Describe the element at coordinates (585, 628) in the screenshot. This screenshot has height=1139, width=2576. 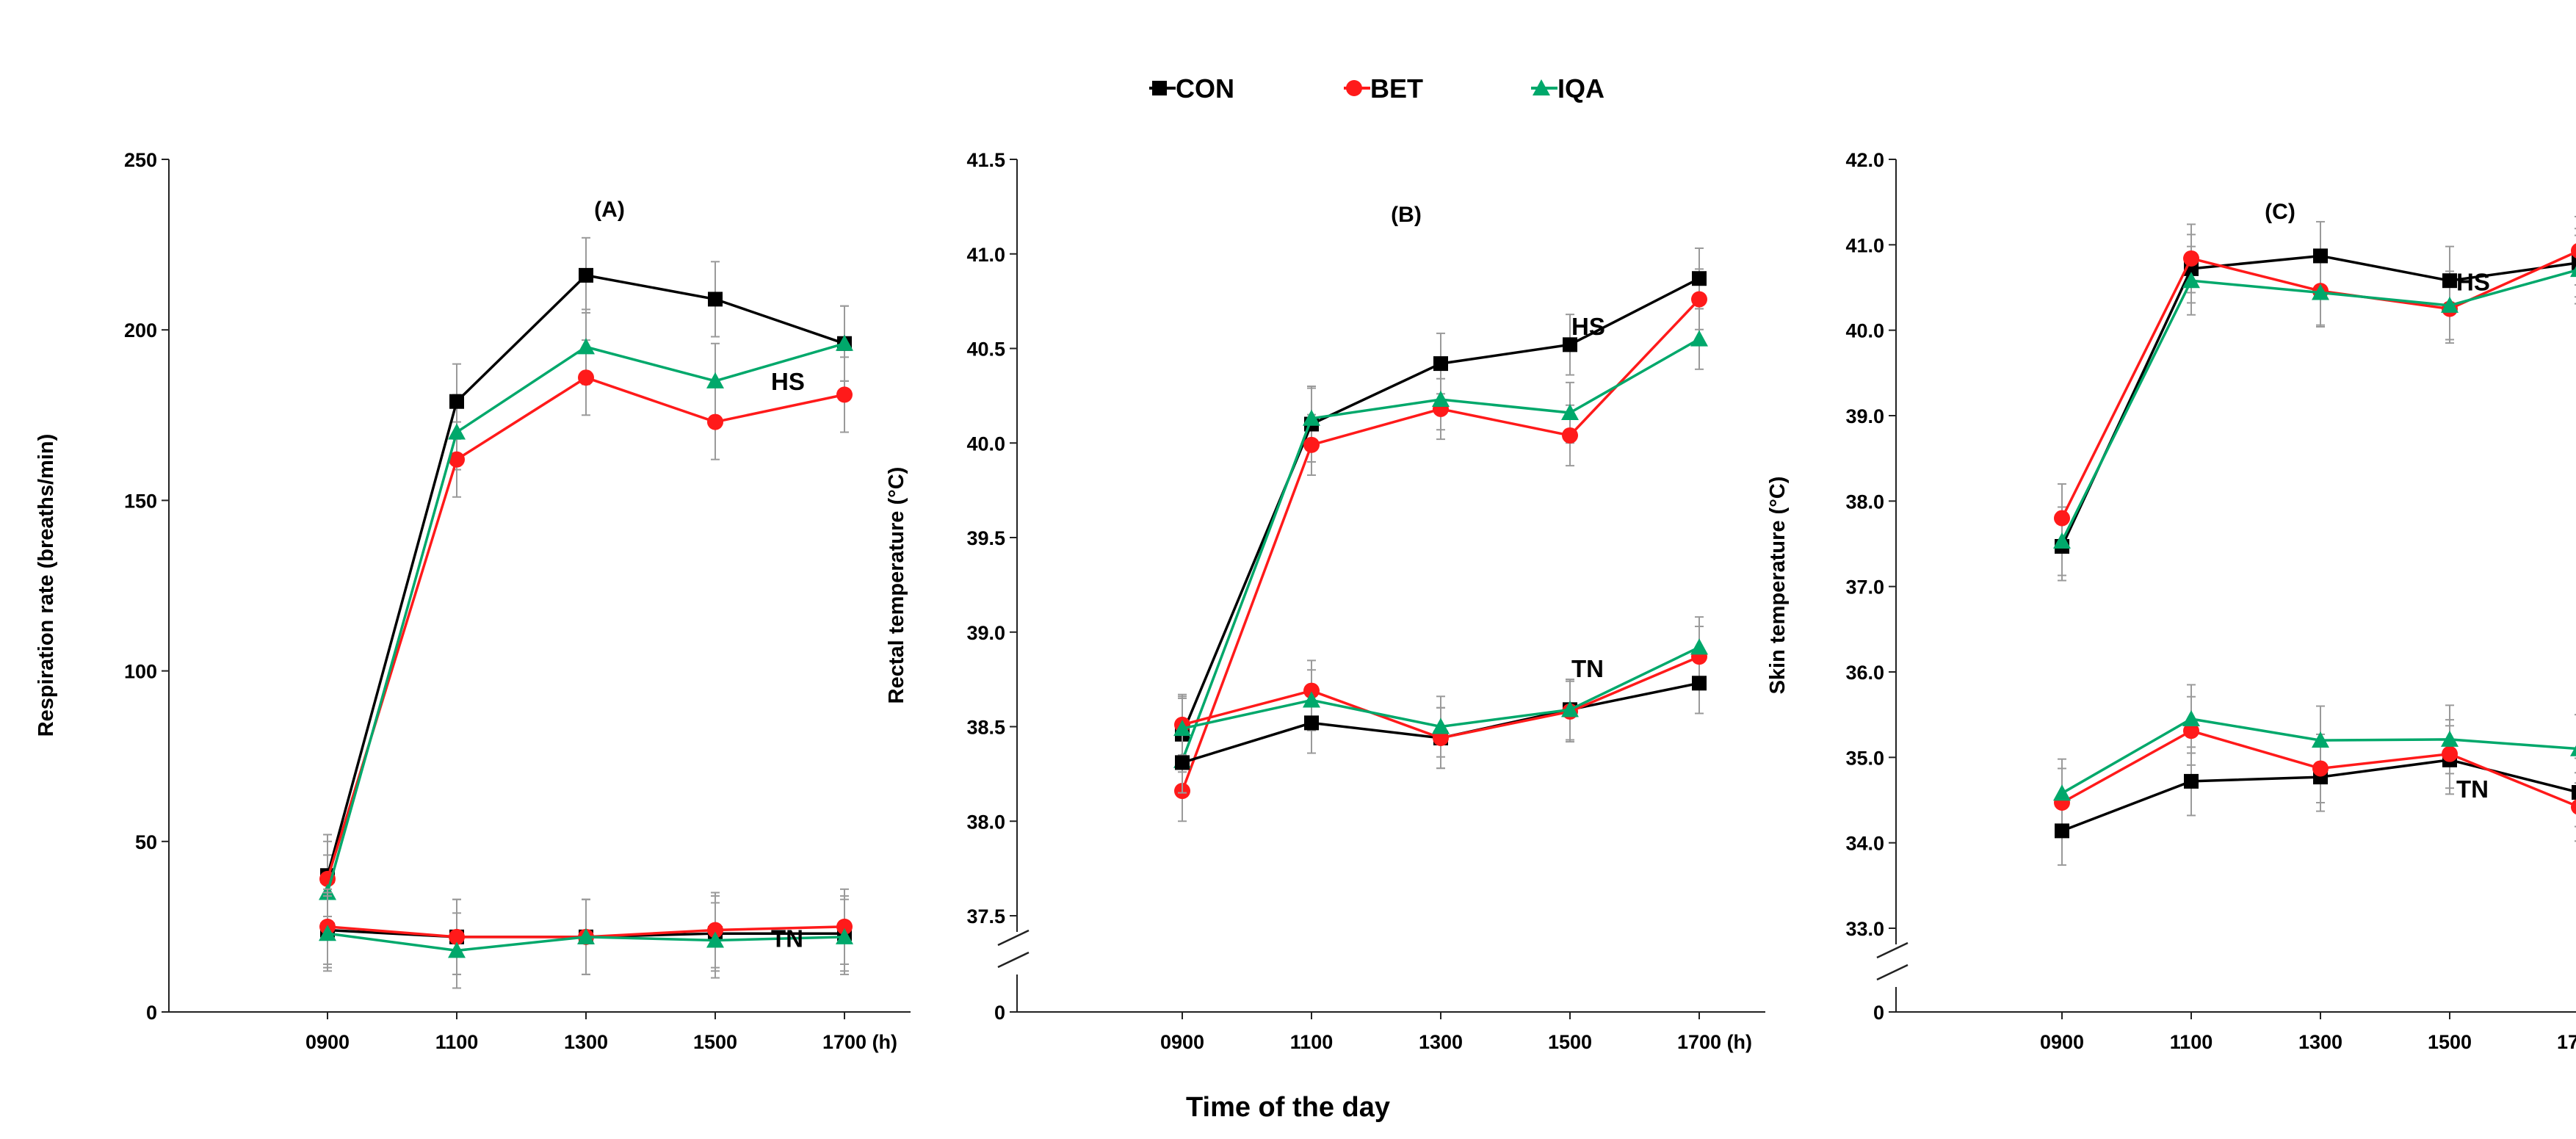
I see `series-line-bet-hs` at that location.